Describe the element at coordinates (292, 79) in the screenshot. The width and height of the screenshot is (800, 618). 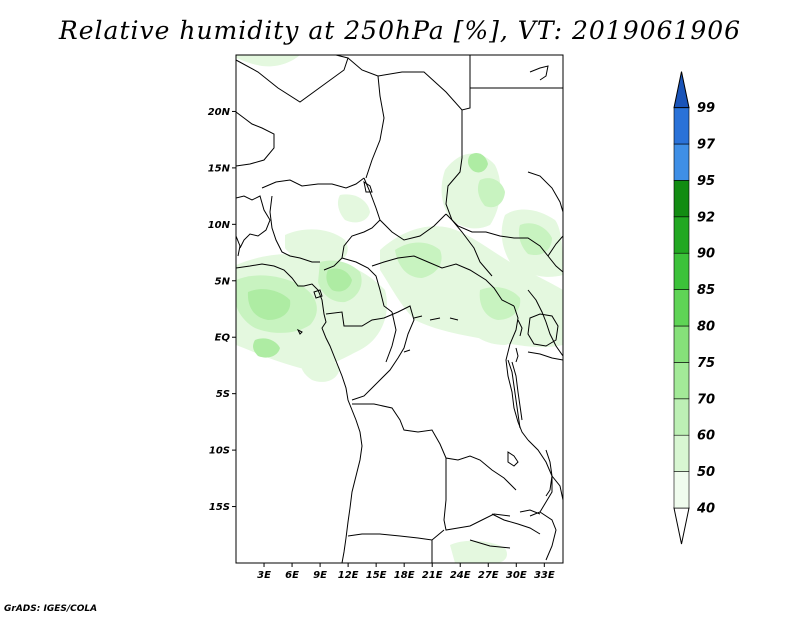
I see `border-algeria-niger` at that location.